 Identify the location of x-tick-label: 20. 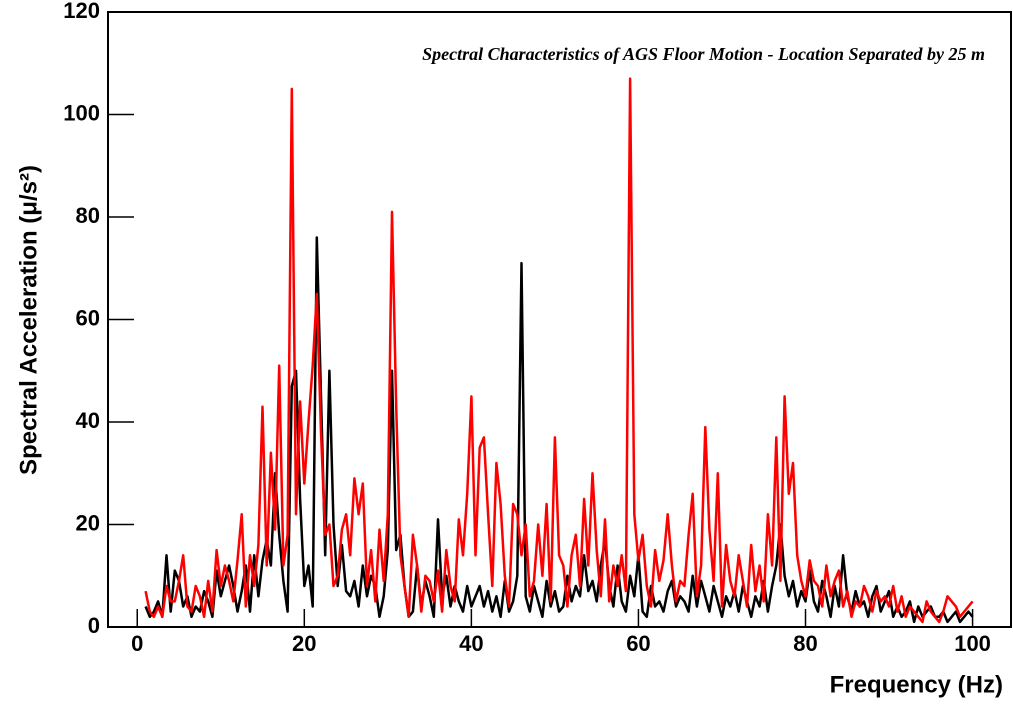
(304, 643).